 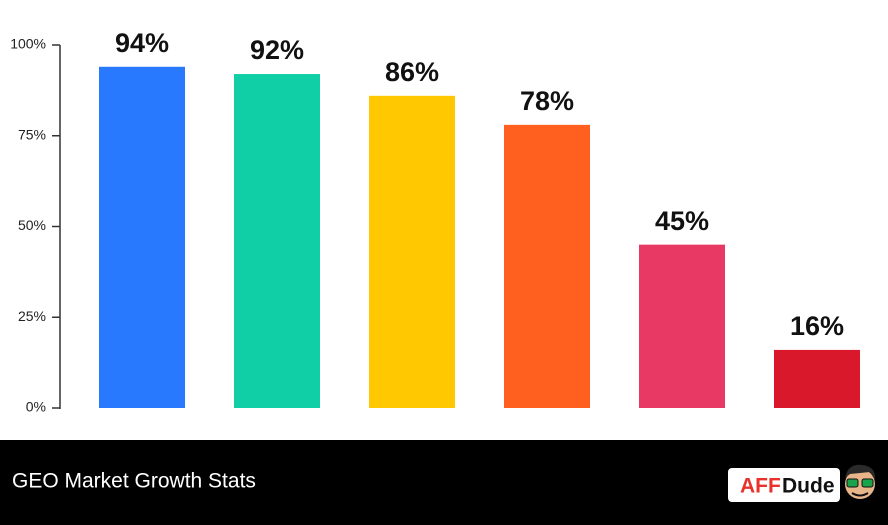 I want to click on logo-icon, so click(x=860, y=481).